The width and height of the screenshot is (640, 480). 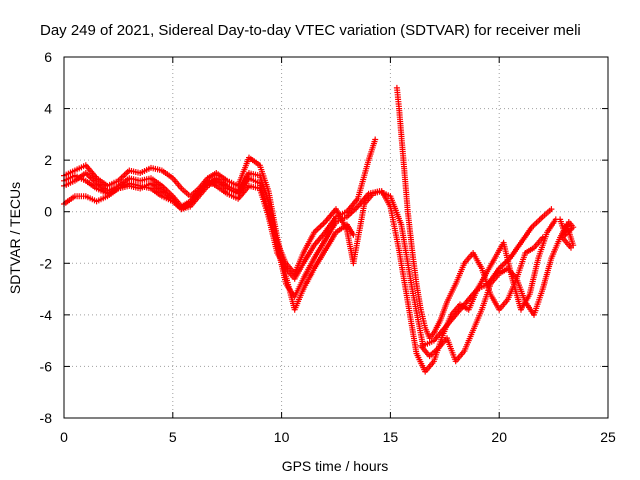 I want to click on x-tick-label: 5, so click(x=173, y=437).